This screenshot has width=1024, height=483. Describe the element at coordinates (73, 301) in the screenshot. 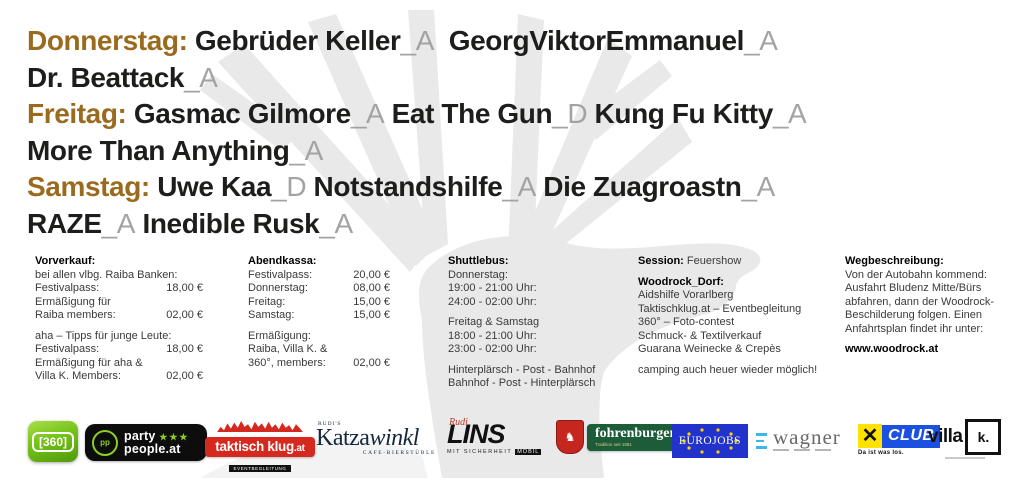

I see `info-label: Ermäßigung für` at that location.